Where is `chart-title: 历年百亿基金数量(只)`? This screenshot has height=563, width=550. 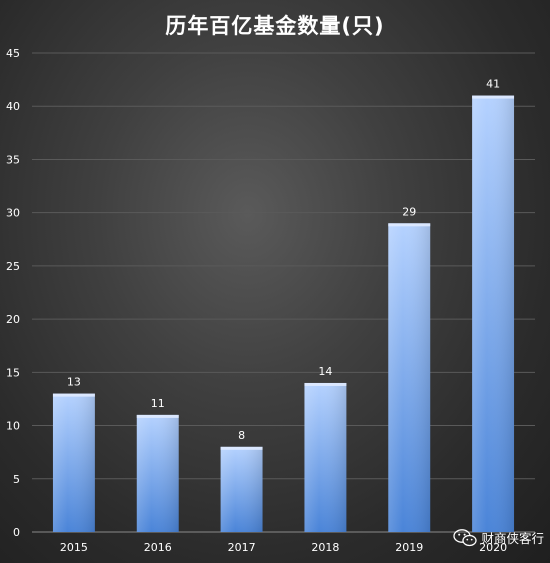
chart-title: 历年百亿基金数量(只) is located at coordinates (275, 26).